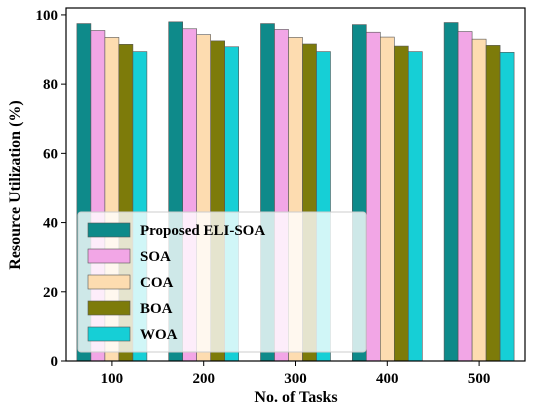  What do you see at coordinates (15, 184) in the screenshot?
I see `y-axis-title: Resource Utilization (%)` at bounding box center [15, 184].